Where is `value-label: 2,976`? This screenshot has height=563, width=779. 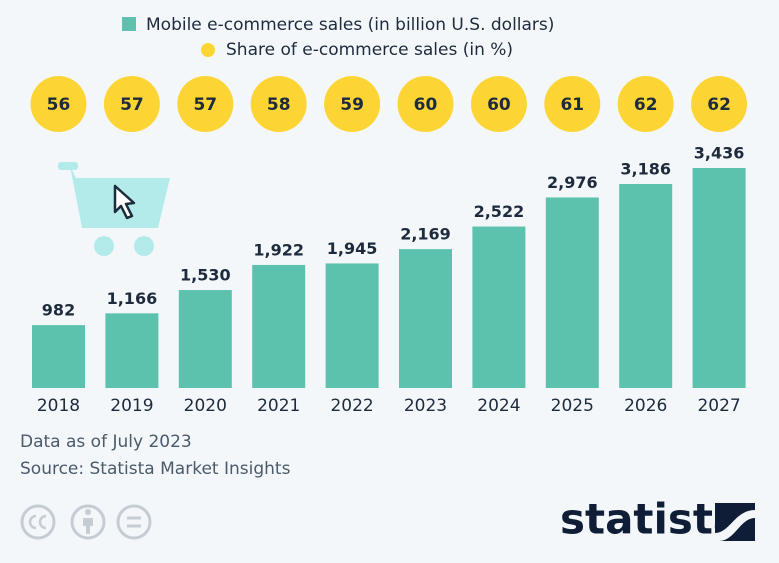
value-label: 2,976 is located at coordinates (572, 182).